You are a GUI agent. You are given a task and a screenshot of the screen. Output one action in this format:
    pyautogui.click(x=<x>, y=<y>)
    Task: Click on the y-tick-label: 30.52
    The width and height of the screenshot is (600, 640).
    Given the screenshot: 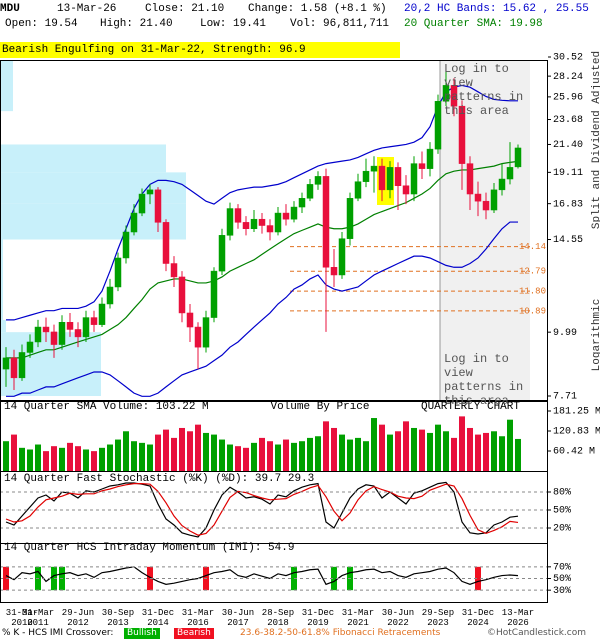 What is the action you would take?
    pyautogui.click(x=568, y=58)
    